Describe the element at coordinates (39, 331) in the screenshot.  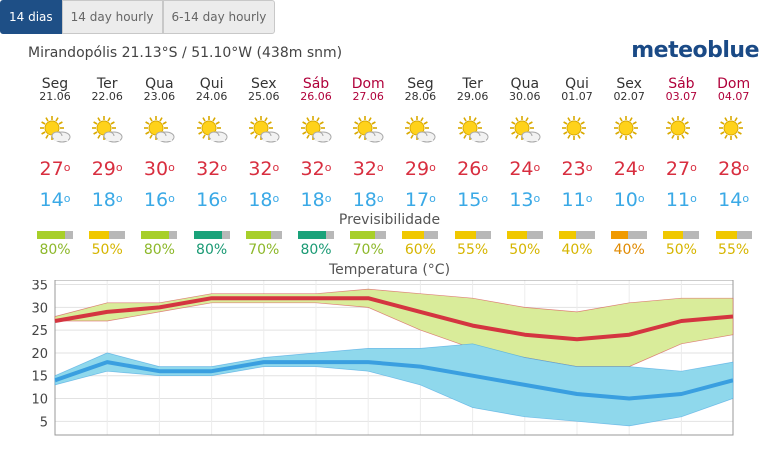
I see `y-tick-label: 25` at that location.